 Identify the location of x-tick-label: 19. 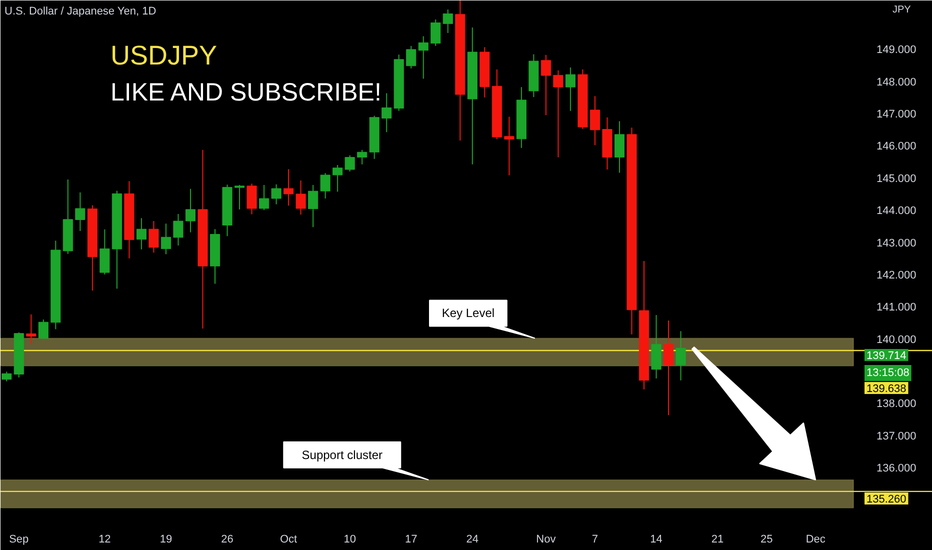
(166, 540).